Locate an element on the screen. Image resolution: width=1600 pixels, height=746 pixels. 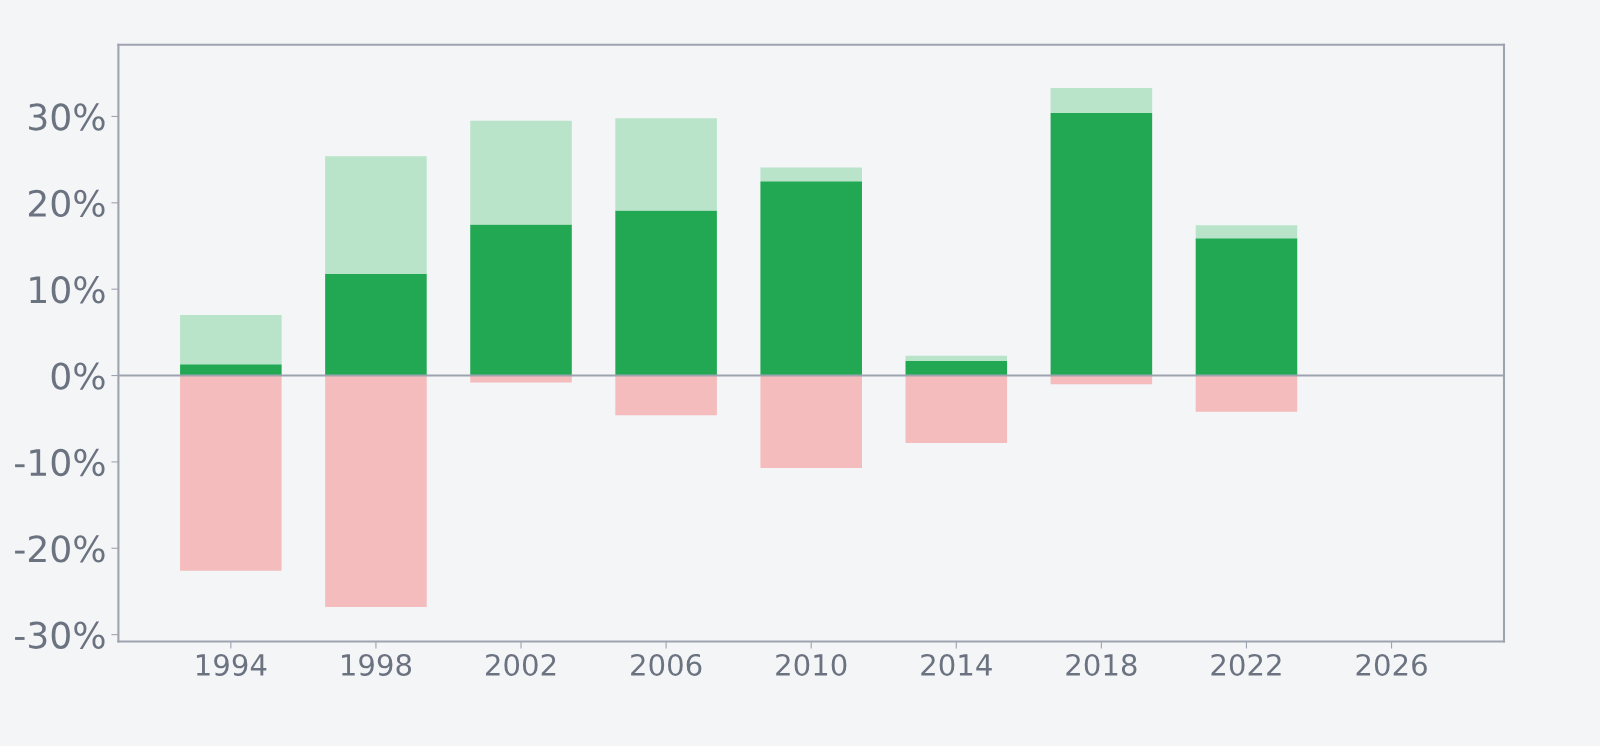
x-tick-label: 2026 is located at coordinates (1391, 664).